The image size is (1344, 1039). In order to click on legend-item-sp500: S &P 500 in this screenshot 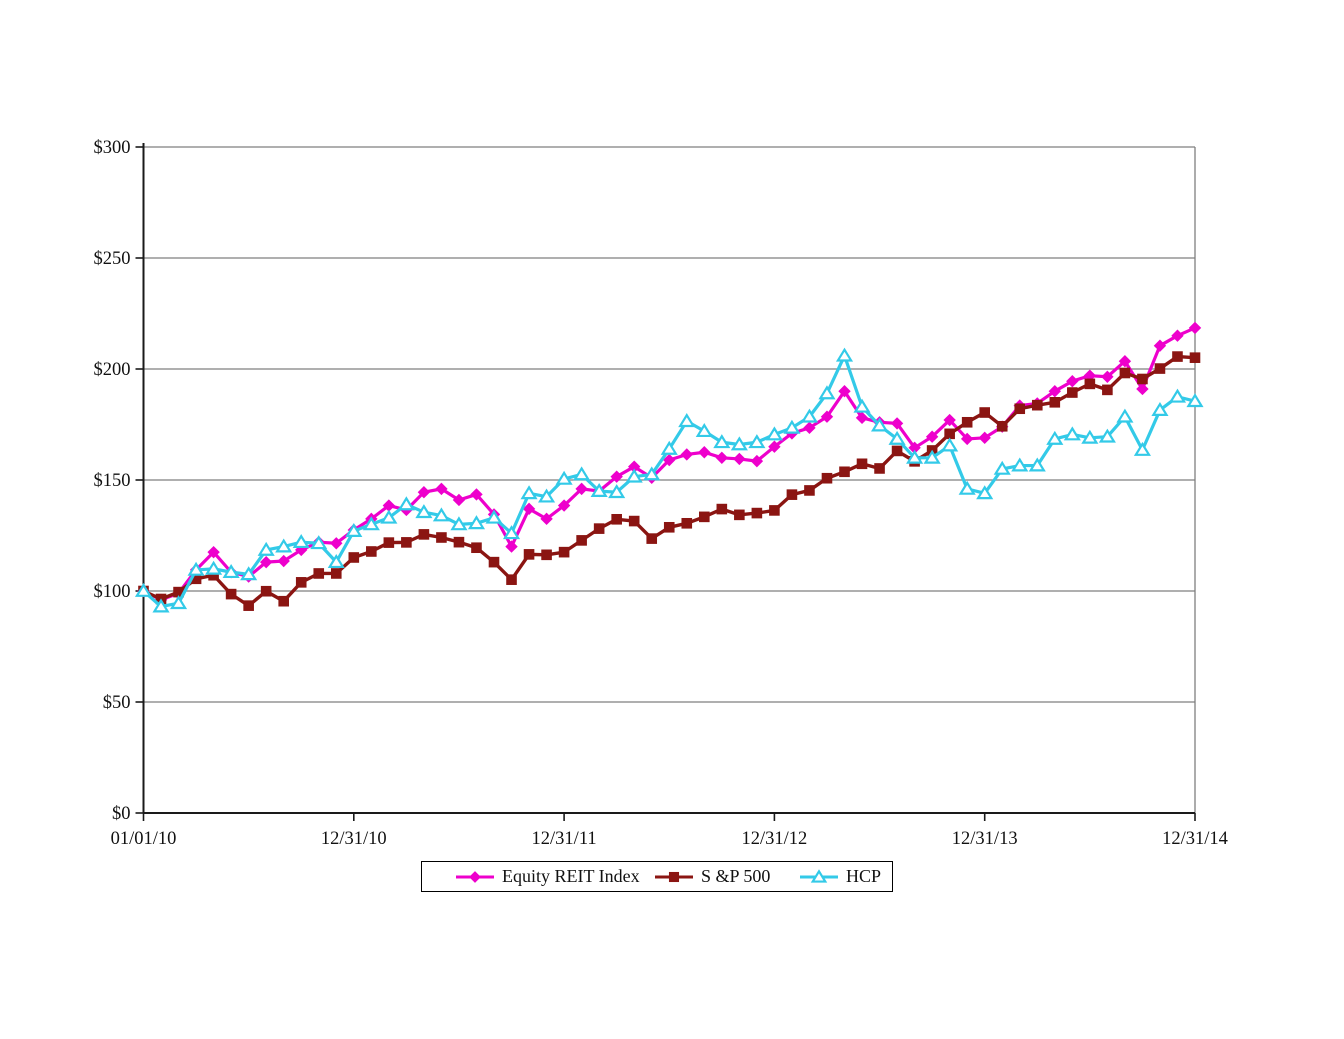, I will do `click(712, 876)`.